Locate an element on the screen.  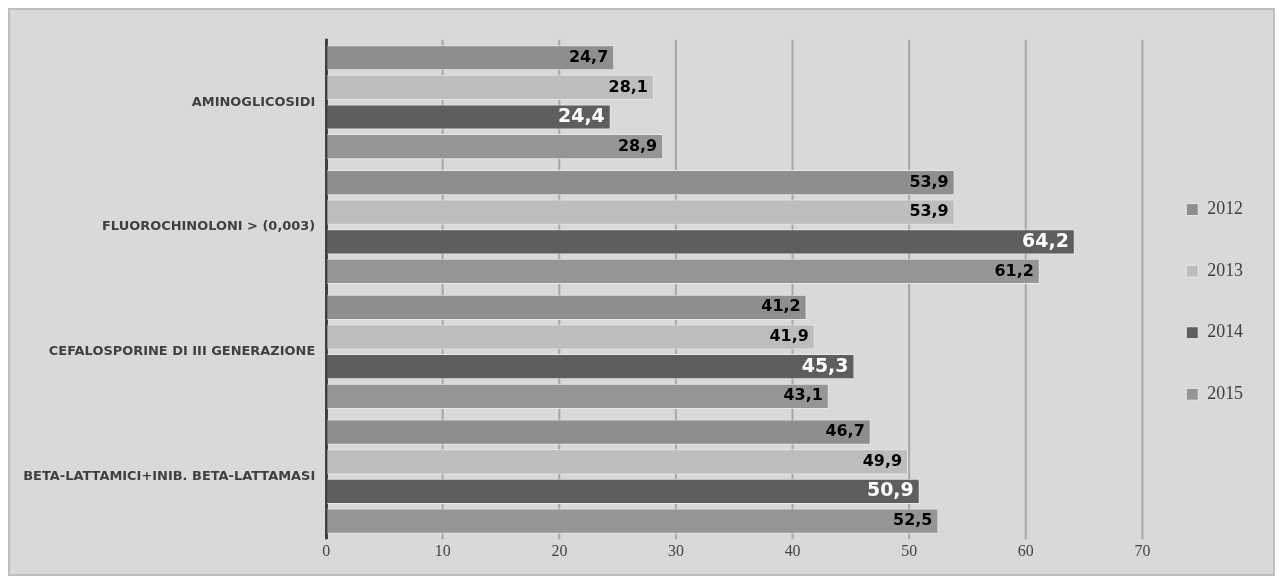
data-label: 28,1 is located at coordinates (628, 86).